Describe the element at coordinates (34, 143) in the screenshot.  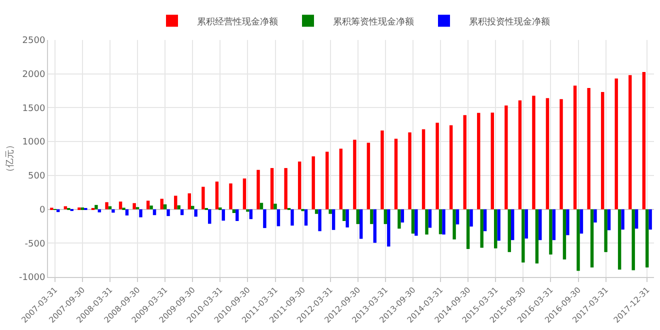
I see `y-tick-label: 1000` at that location.